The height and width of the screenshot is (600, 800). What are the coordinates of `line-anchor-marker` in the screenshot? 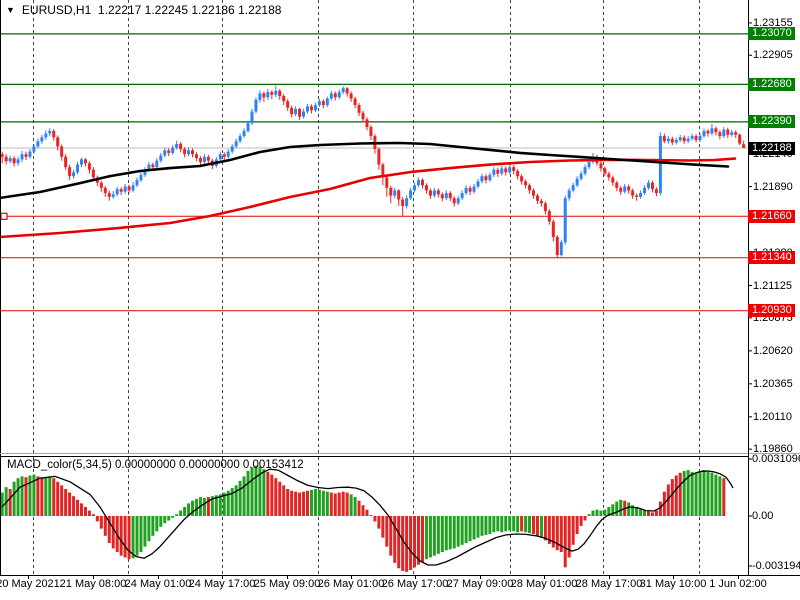 It's located at (4, 216).